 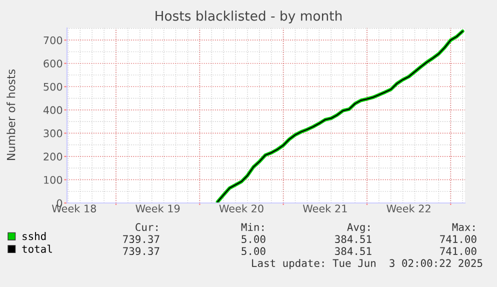 I want to click on text: Avg:, so click(x=358, y=228).